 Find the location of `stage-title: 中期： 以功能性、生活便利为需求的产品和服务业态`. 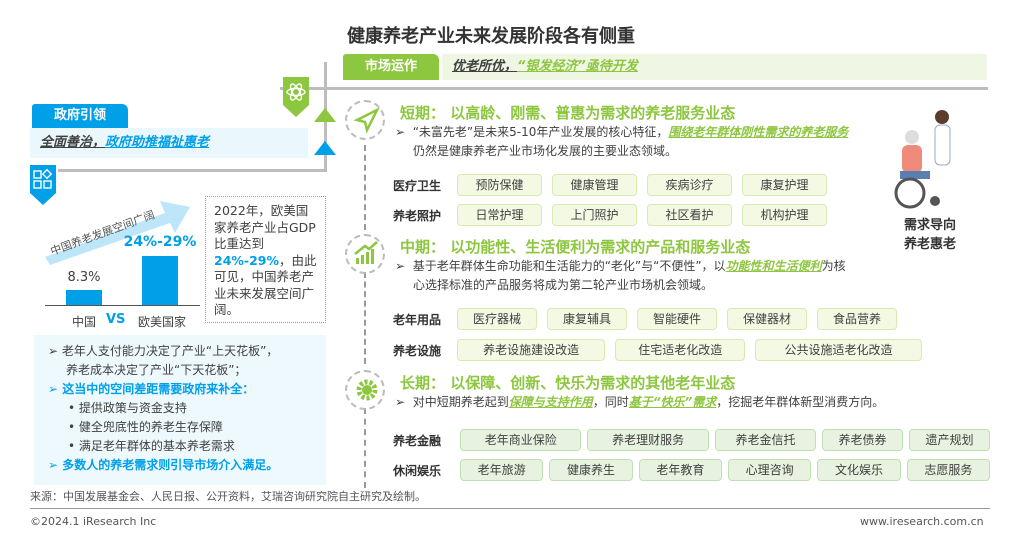

stage-title: 中期： 以功能性、生活便利为需求的产品和服务业态 is located at coordinates (575, 247).